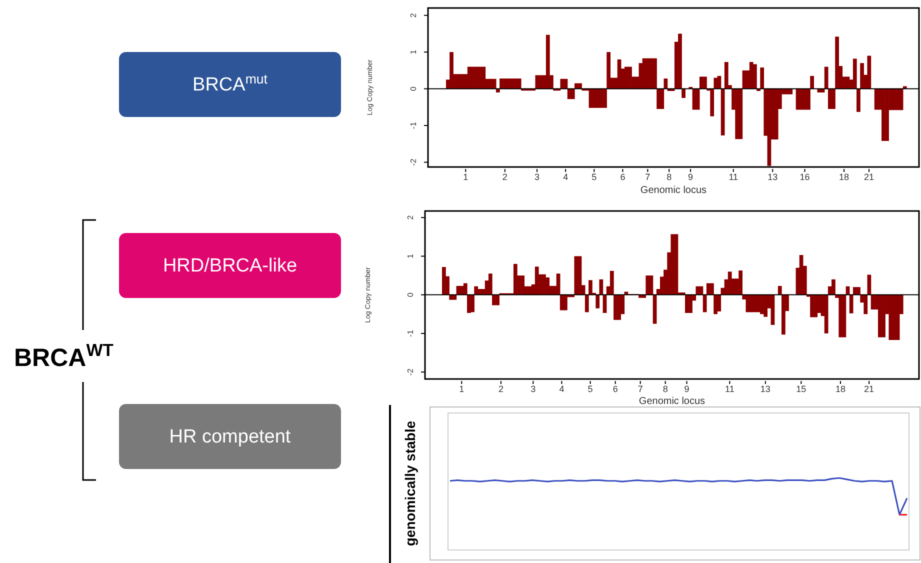 Image resolution: width=921 pixels, height=563 pixels. I want to click on text: BRCA$^{WT}$, so click(64, 356).